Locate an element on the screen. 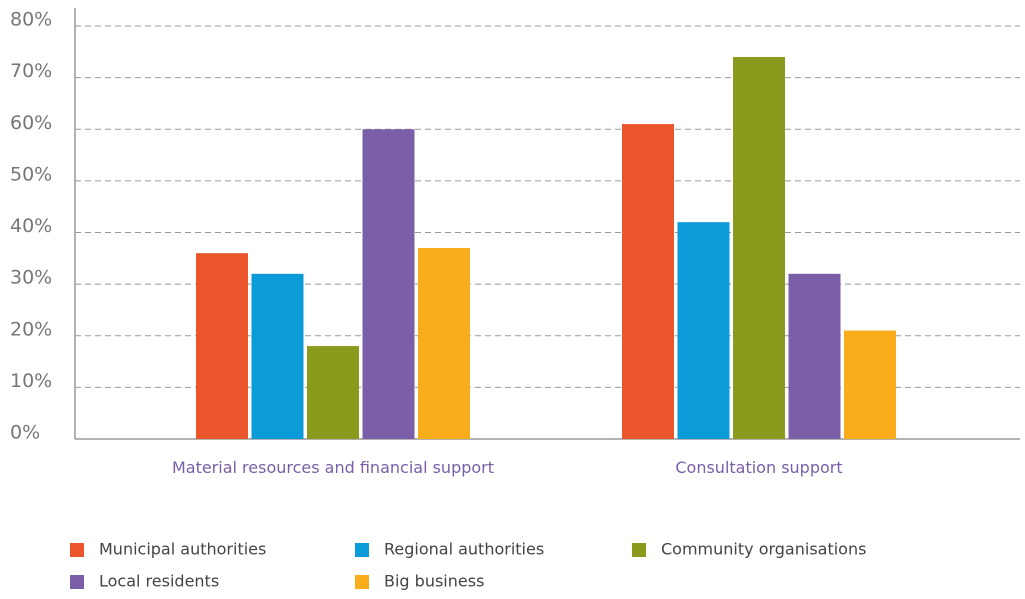 The image size is (1025, 599). y-tick-label: 50% is located at coordinates (31, 174).